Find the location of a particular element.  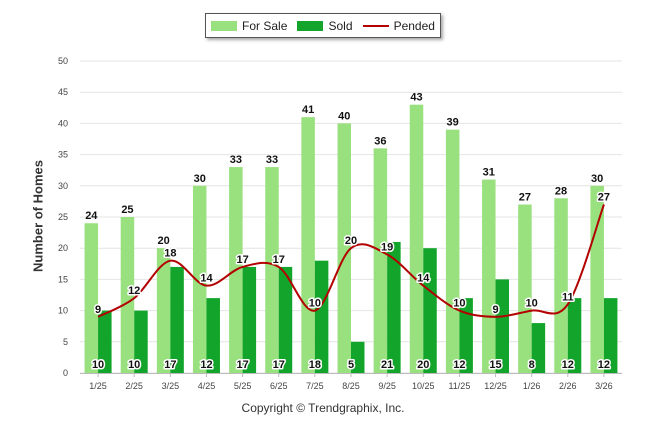

data-label-pended-halo: 19 is located at coordinates (387, 247).